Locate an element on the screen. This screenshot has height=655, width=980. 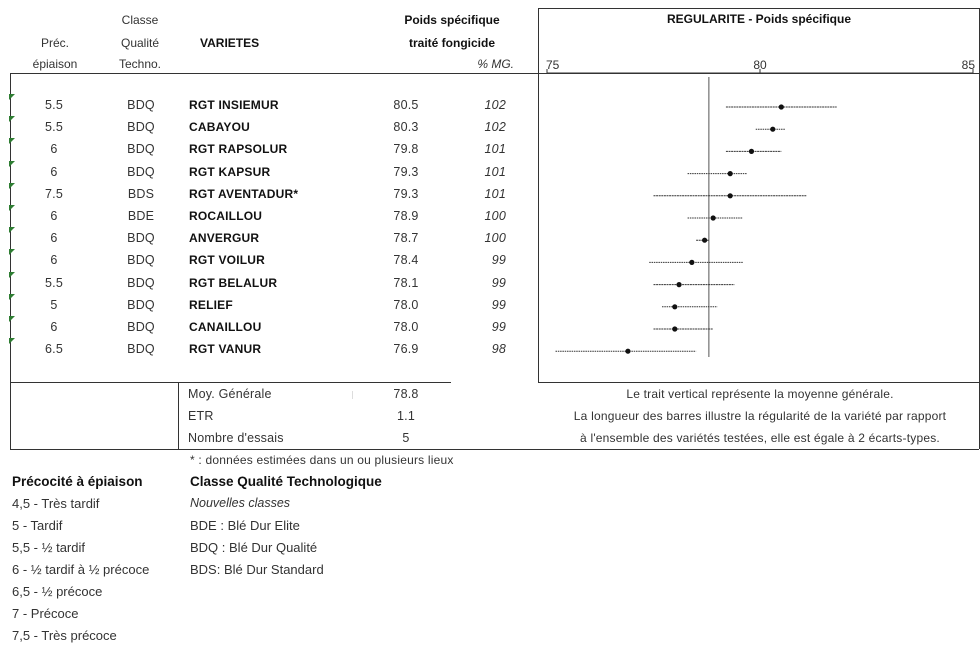
chart-left-border is located at coordinates (538, 195).